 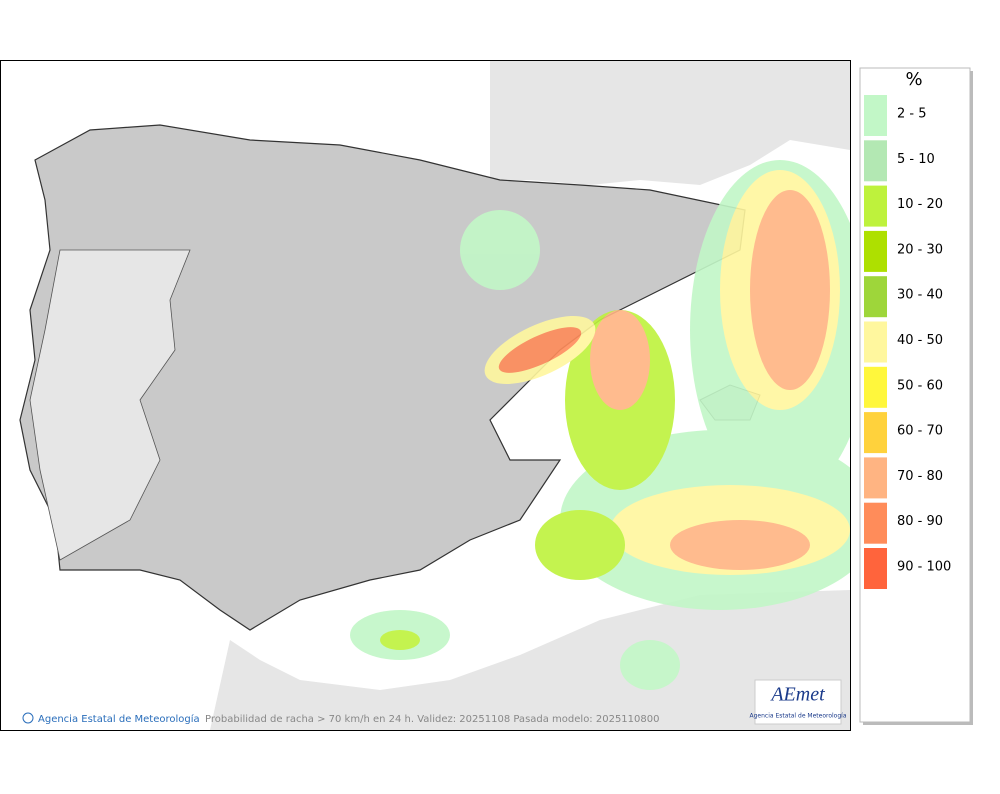 What do you see at coordinates (28, 718) in the screenshot?
I see `copyright-icon` at bounding box center [28, 718].